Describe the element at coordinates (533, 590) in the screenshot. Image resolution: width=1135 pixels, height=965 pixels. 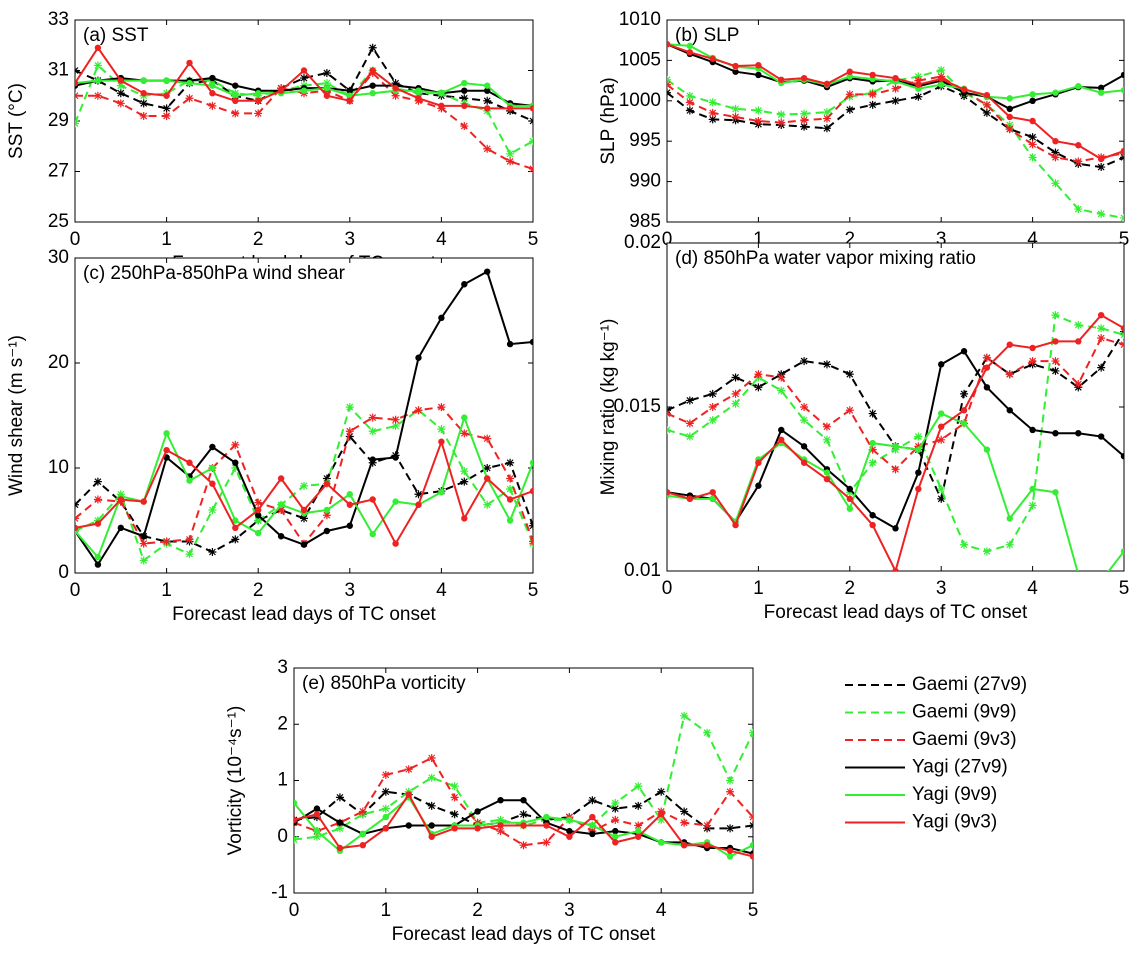
I see `x-tick-label: 5` at that location.